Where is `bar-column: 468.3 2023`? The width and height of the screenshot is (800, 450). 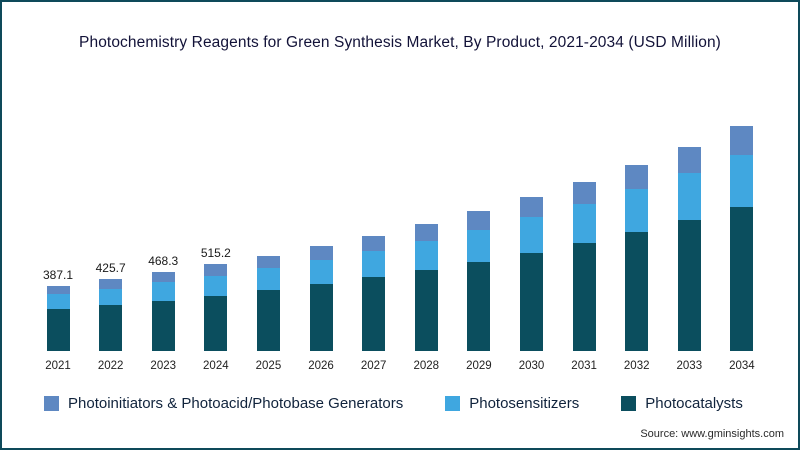
bar-column: 468.3 2023 is located at coordinates (163, 313).